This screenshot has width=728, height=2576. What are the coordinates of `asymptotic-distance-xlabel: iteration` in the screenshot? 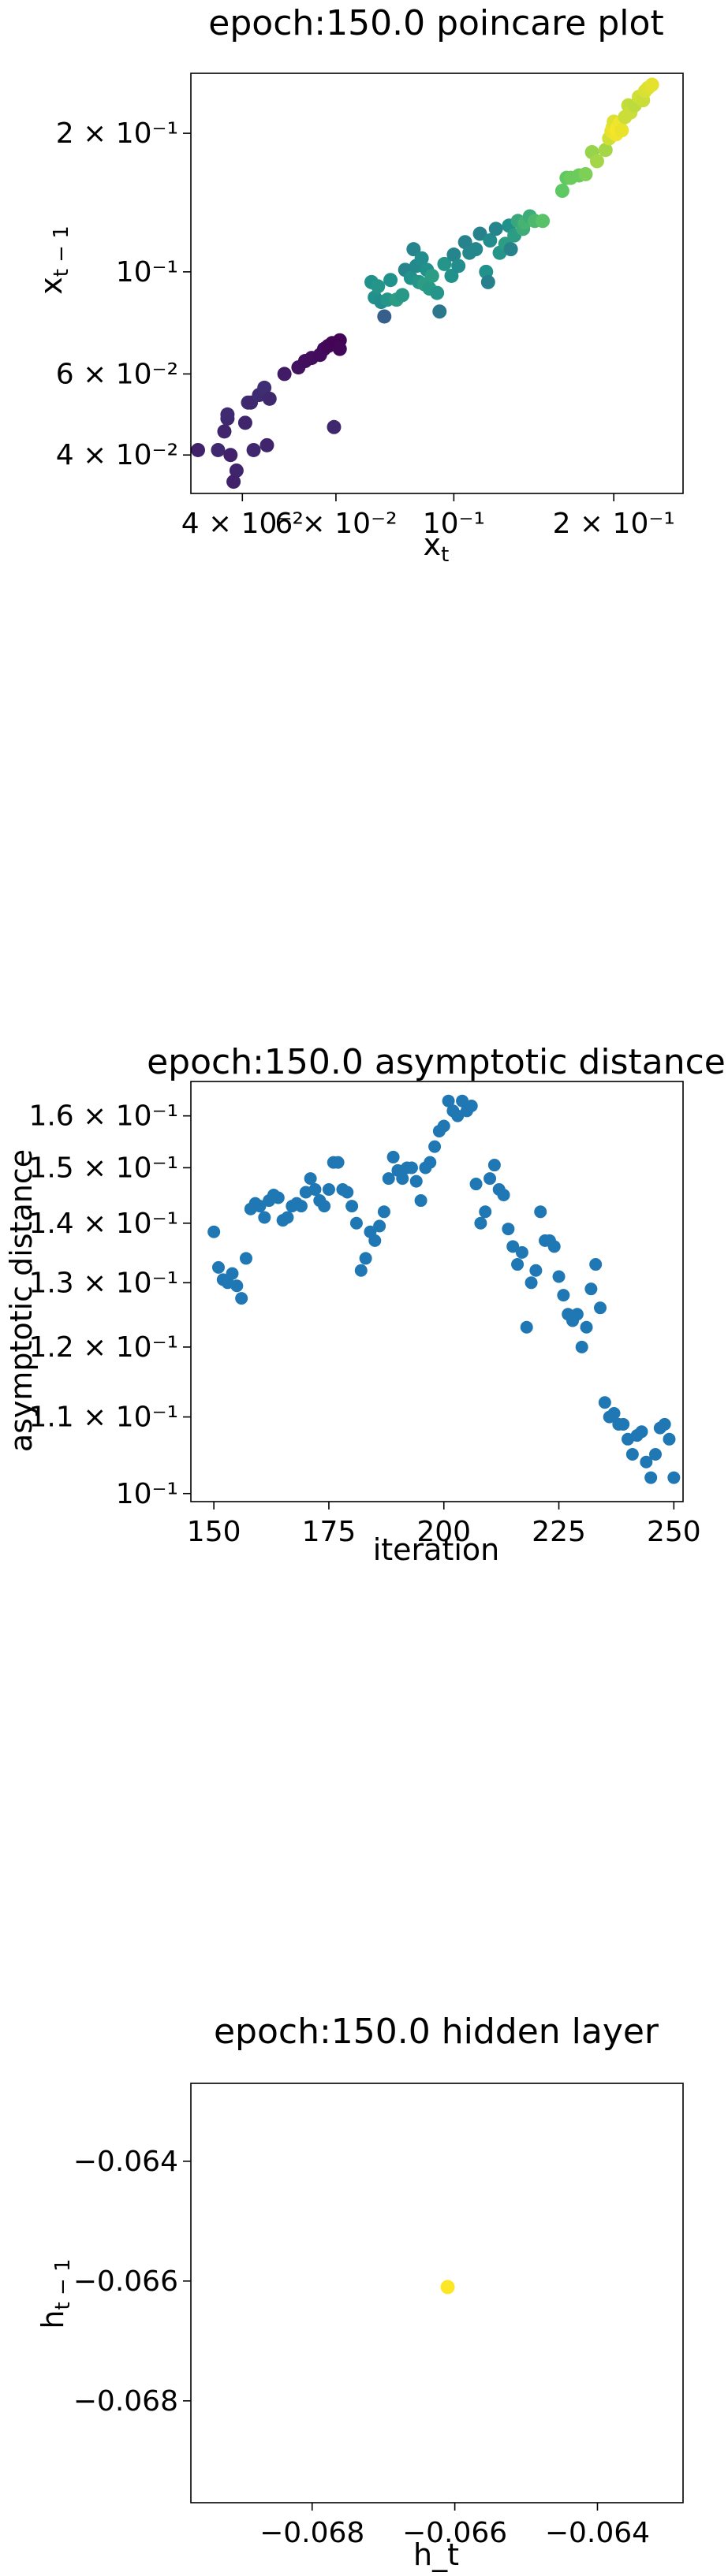 It's located at (436, 1549).